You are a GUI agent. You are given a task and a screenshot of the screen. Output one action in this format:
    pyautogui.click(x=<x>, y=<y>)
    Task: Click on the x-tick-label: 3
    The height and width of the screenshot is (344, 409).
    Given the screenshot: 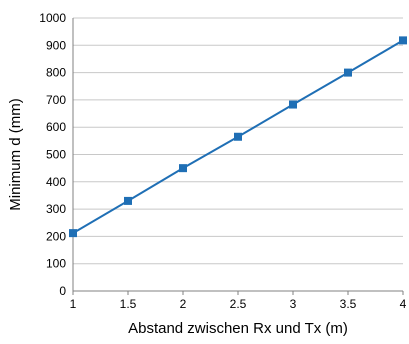 What is the action you would take?
    pyautogui.click(x=293, y=304)
    